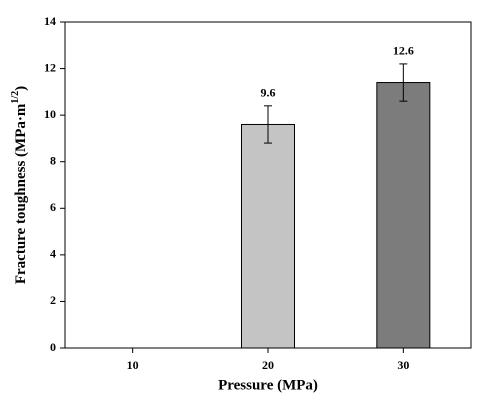  What do you see at coordinates (268, 365) in the screenshot?
I see `x-tick-label: 20` at bounding box center [268, 365].